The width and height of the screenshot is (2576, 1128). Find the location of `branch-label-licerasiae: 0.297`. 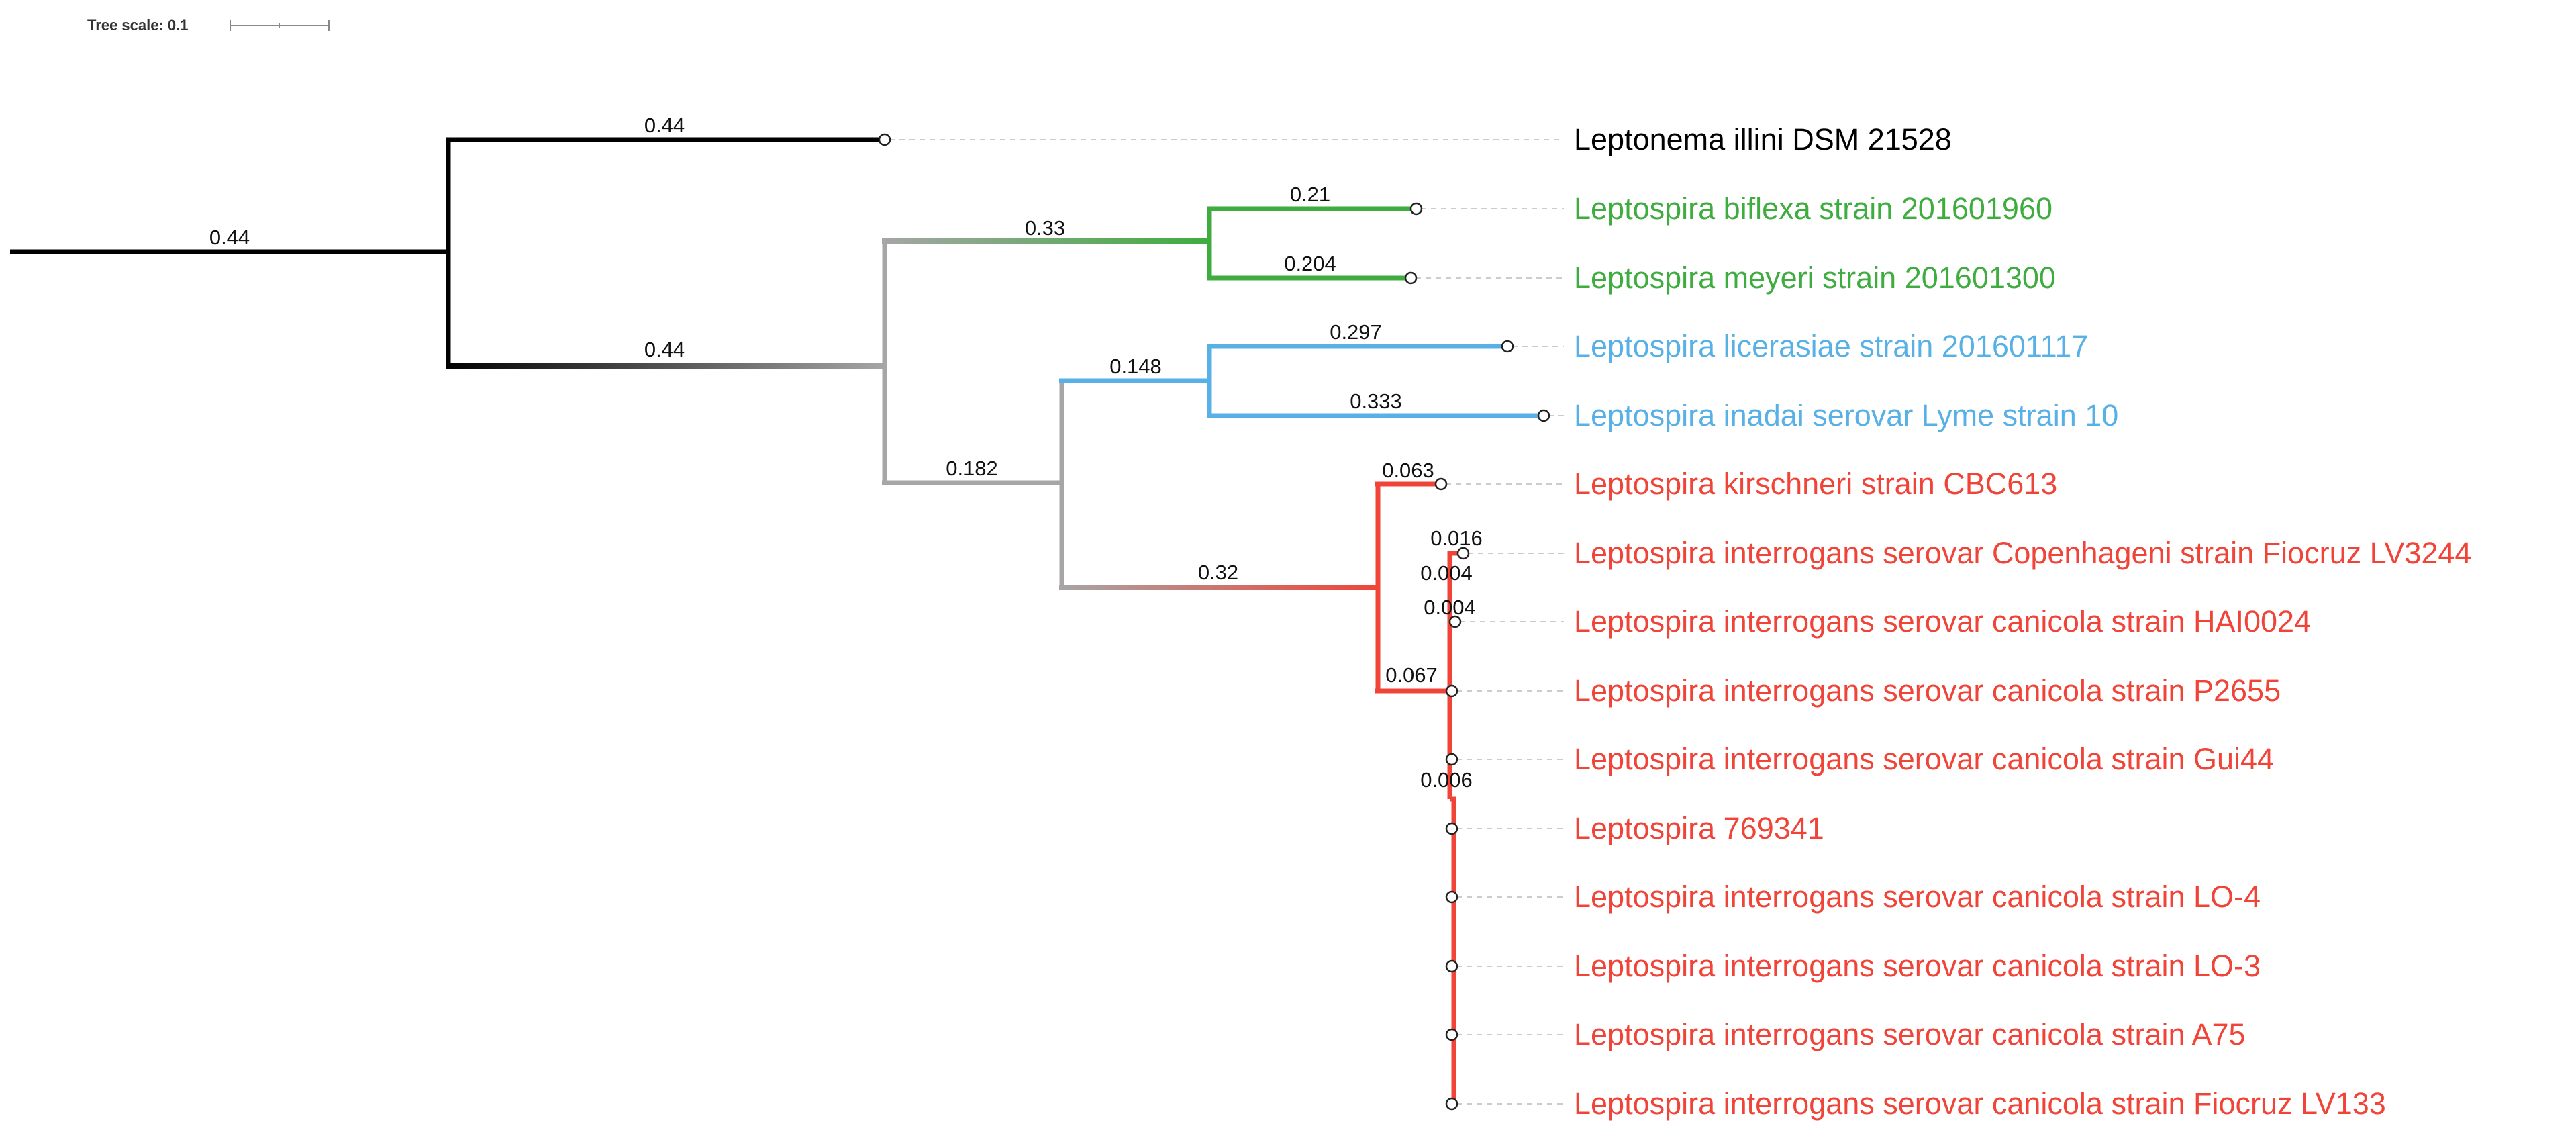

branch-label-licerasiae: 0.297 is located at coordinates (1356, 332).